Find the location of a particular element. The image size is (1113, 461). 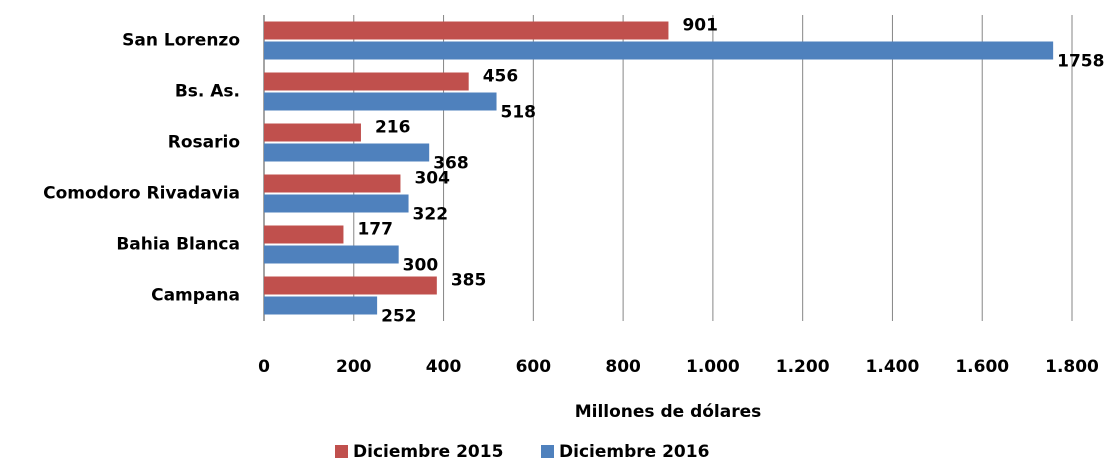

x-tick-label: 0 is located at coordinates (264, 367).